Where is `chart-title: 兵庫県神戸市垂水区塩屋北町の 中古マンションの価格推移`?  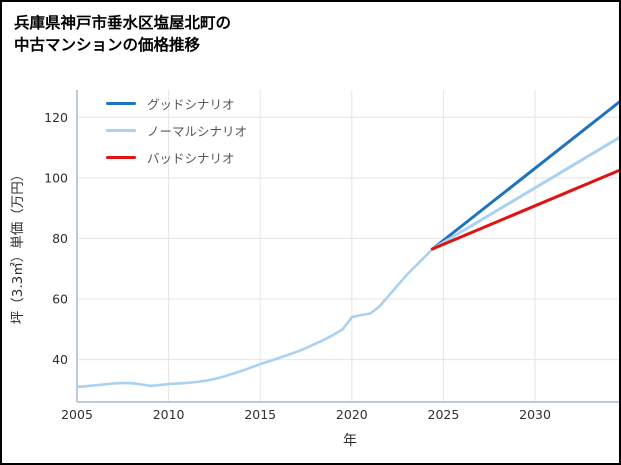 chart-title: 兵庫県神戸市垂水区塩屋北町の 中古マンションの価格推移 is located at coordinates (122, 34).